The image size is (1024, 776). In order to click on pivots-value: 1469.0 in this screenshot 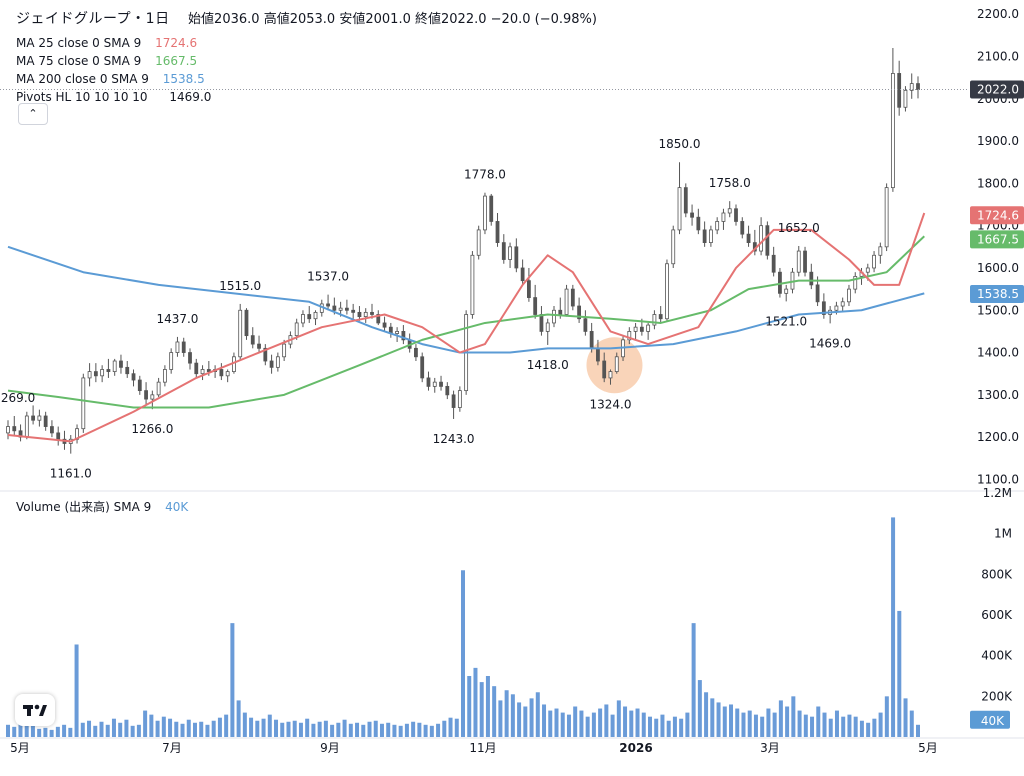, I will do `click(190, 97)`.